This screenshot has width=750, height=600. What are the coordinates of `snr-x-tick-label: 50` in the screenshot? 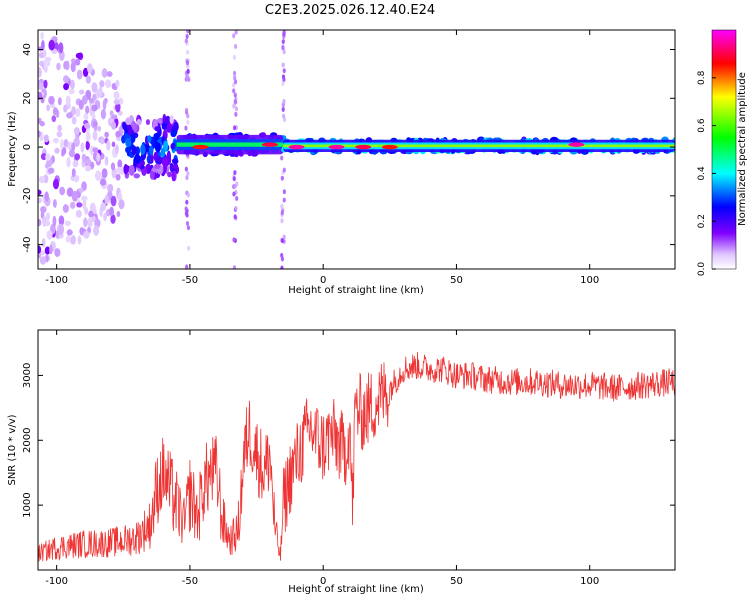 It's located at (456, 581).